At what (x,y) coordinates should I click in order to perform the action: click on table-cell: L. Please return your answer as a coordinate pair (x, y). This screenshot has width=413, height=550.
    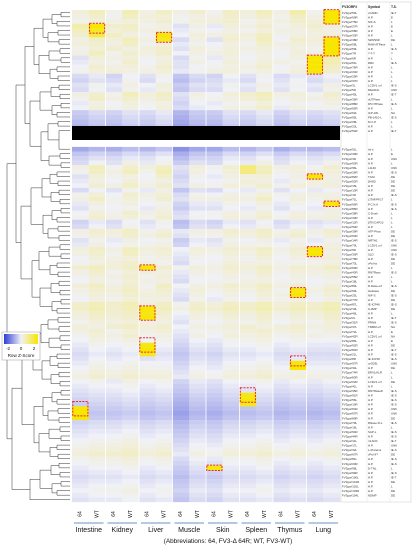
    Looking at the image, I should click on (392, 81).